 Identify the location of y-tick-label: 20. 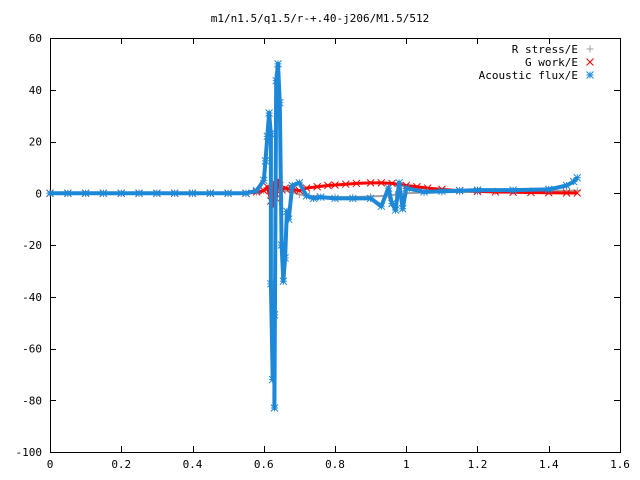
(35, 142).